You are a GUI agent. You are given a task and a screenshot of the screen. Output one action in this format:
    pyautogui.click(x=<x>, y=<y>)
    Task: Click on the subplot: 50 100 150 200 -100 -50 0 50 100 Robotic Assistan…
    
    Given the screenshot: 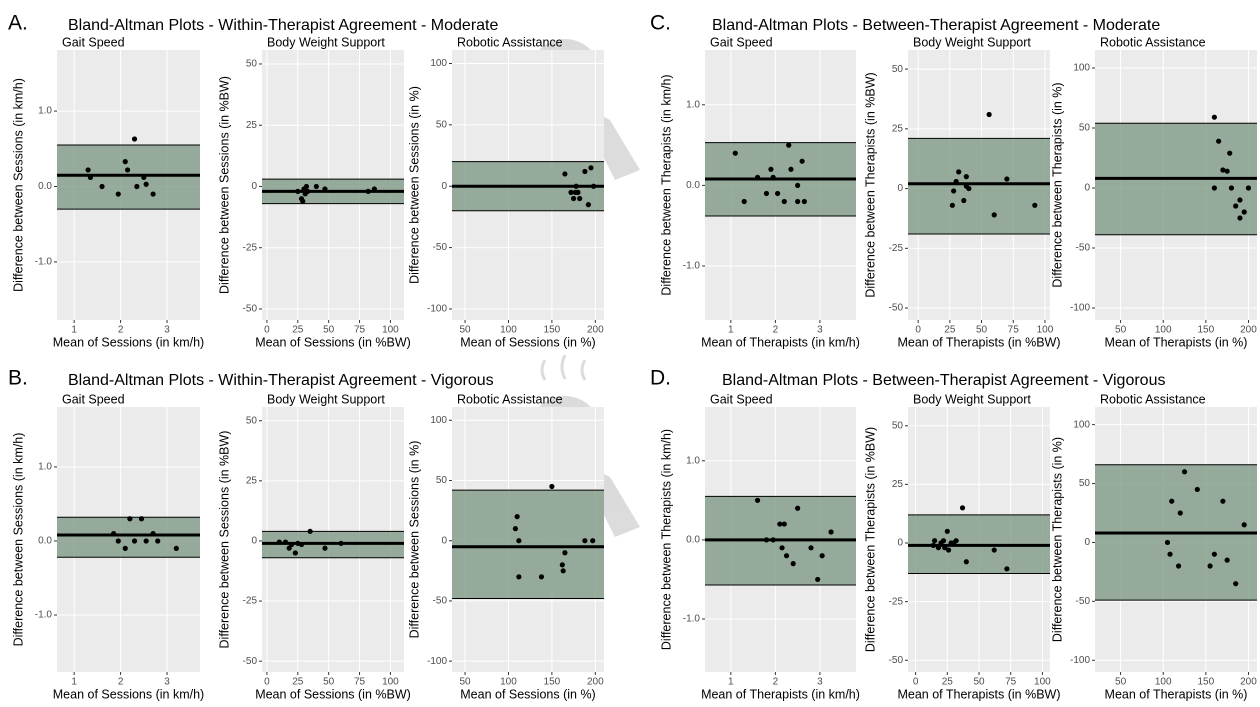 What is the action you would take?
    pyautogui.click(x=1153, y=192)
    